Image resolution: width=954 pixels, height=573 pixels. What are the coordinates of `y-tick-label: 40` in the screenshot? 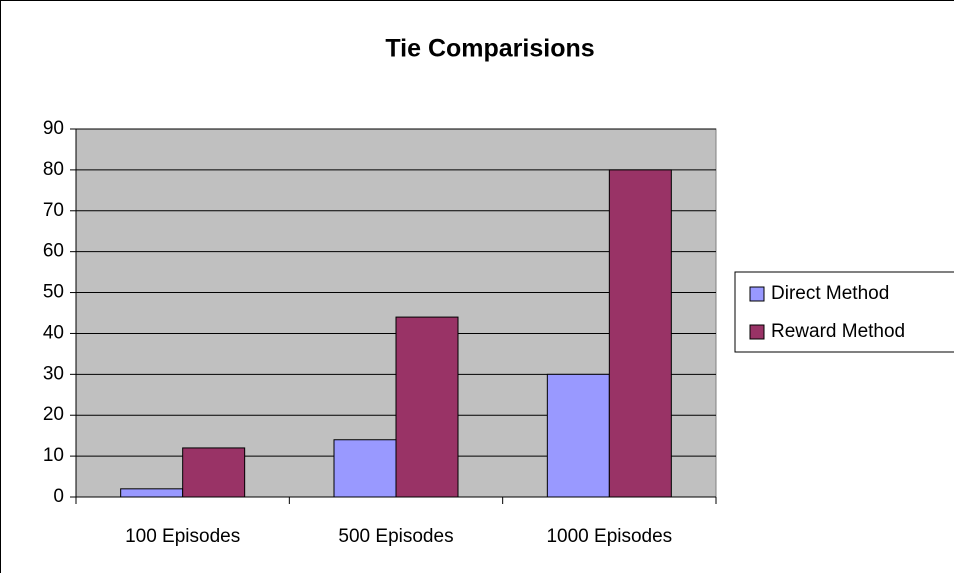 It's located at (53, 332).